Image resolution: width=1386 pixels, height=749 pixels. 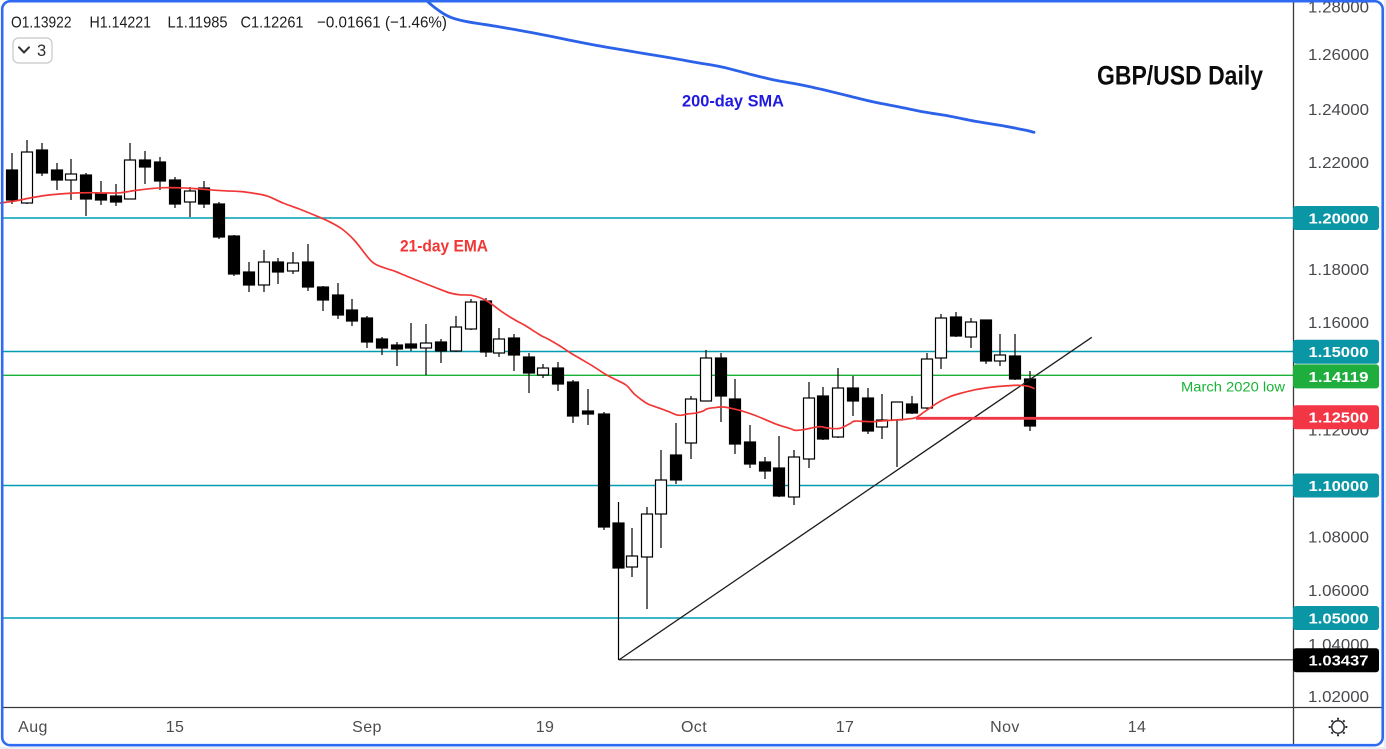 What do you see at coordinates (1339, 418) in the screenshot?
I see `svg-text: 1.12500` at bounding box center [1339, 418].